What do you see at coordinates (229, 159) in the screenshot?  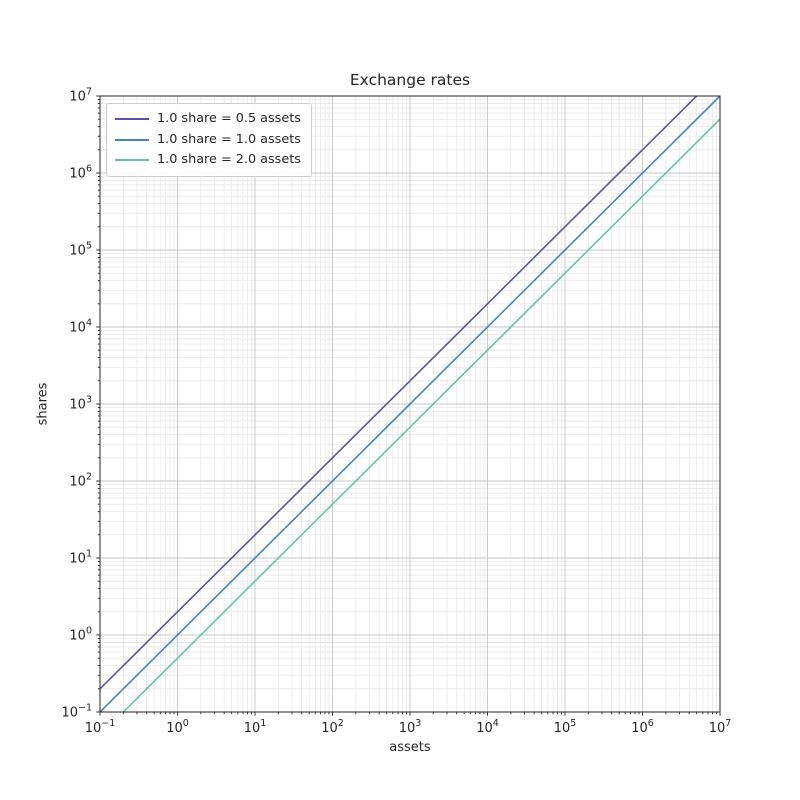 I see `legend-label: 1.0 share = 2.0 assets` at bounding box center [229, 159].